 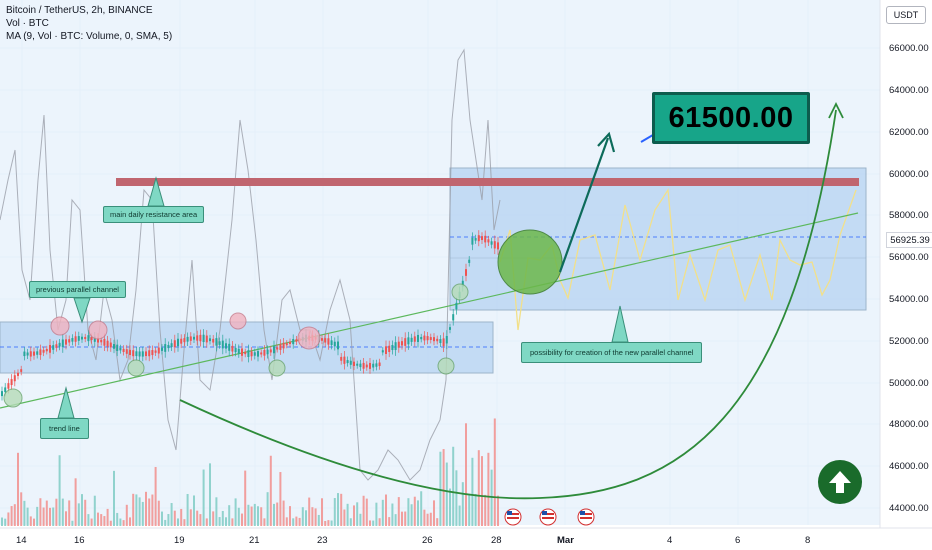 I want to click on arrow-up-icon, so click(x=840, y=482).